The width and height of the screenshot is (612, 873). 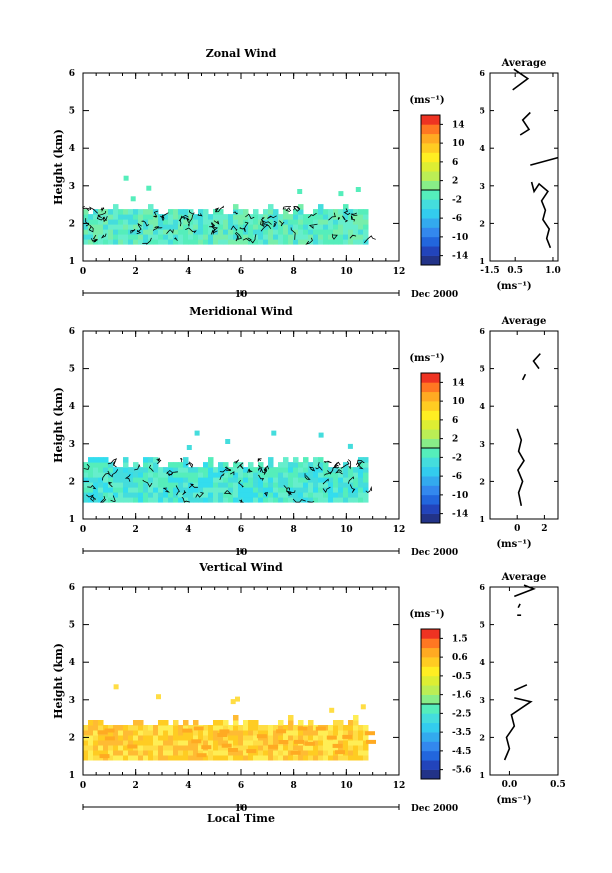 I want to click on colorbar-tick-label: -5.6, so click(x=461, y=771).